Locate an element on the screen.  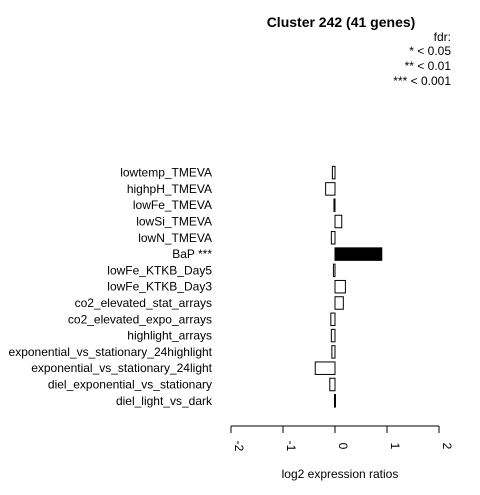
category-label-12: exponential_vs_stationary_24light is located at coordinates (121, 368).